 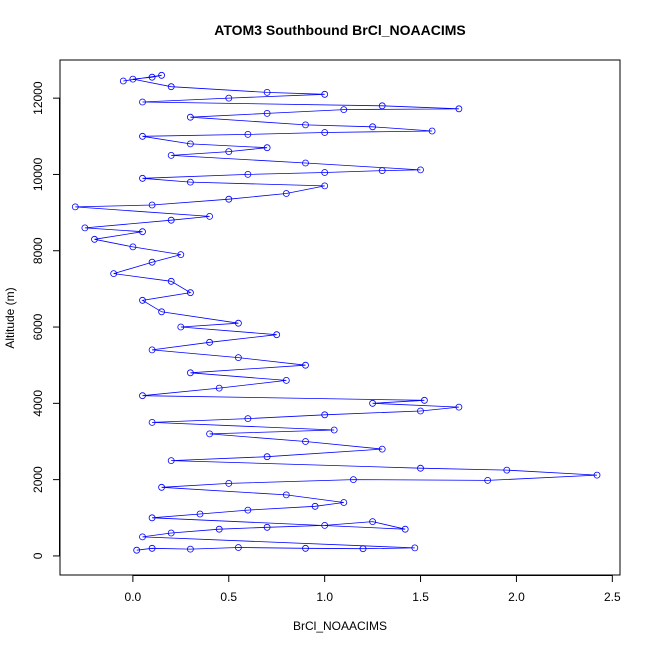 What do you see at coordinates (38, 174) in the screenshot?
I see `y-tick-label: 10000` at bounding box center [38, 174].